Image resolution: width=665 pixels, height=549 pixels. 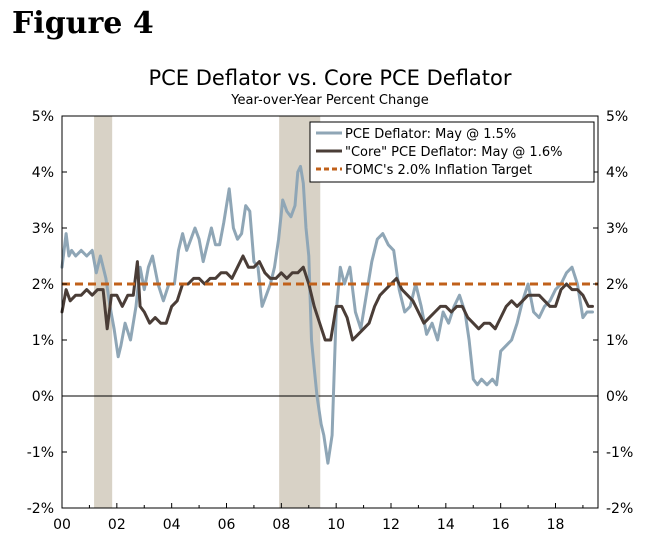 What do you see at coordinates (172, 525) in the screenshot?
I see `x-tick-label: 04` at bounding box center [172, 525].